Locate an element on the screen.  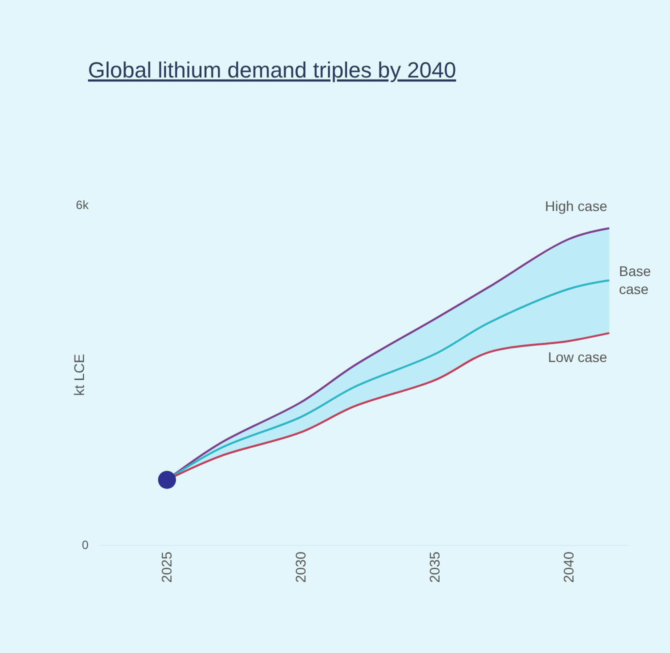
chart-title: Global lithium demand triples by 2040 is located at coordinates (272, 69).